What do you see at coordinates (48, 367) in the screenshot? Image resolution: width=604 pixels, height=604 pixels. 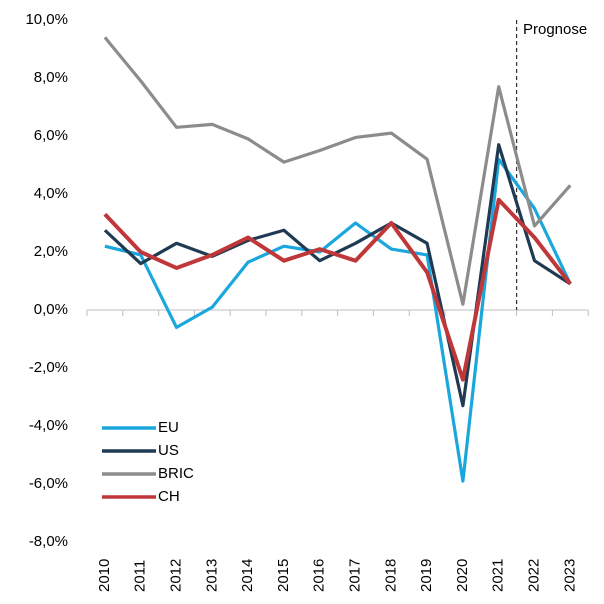 I see `y-tick-label: -2,0%` at bounding box center [48, 367].